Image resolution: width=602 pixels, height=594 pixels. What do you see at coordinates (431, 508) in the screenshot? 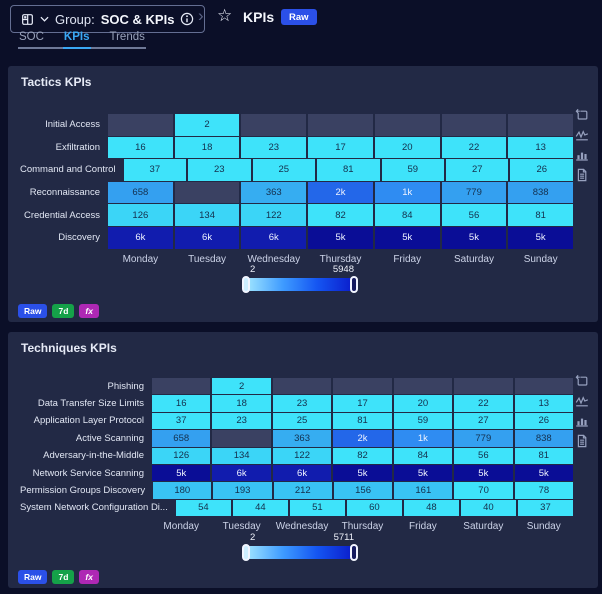
I see `heatmap-cell: 48` at bounding box center [431, 508].